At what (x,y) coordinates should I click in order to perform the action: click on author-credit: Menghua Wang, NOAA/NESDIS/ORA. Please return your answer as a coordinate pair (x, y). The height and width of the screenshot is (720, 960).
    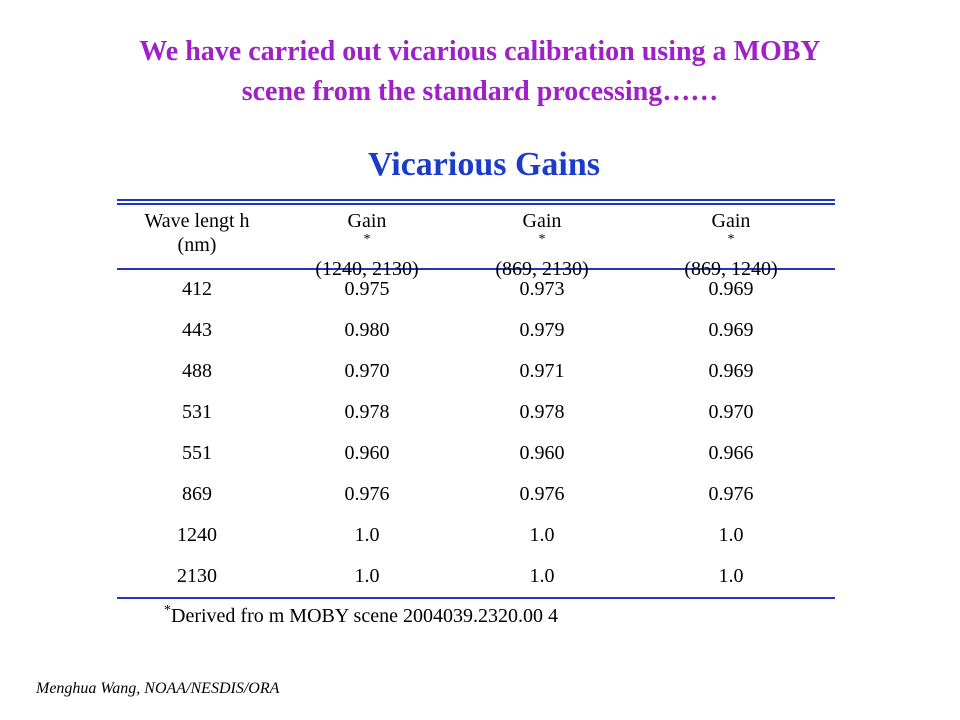
    Looking at the image, I should click on (158, 688).